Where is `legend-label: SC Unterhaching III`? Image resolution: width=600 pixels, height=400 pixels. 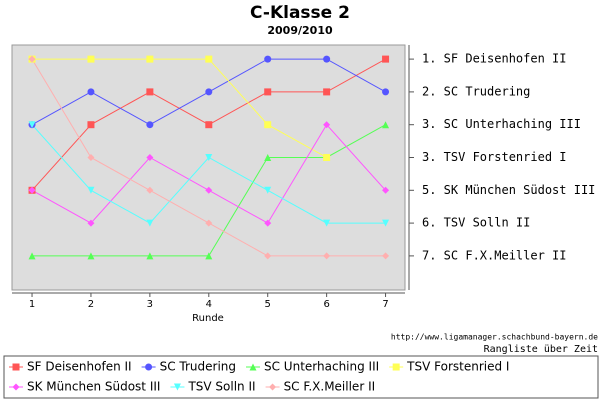 legend-label: SC Unterhaching III is located at coordinates (321, 367).